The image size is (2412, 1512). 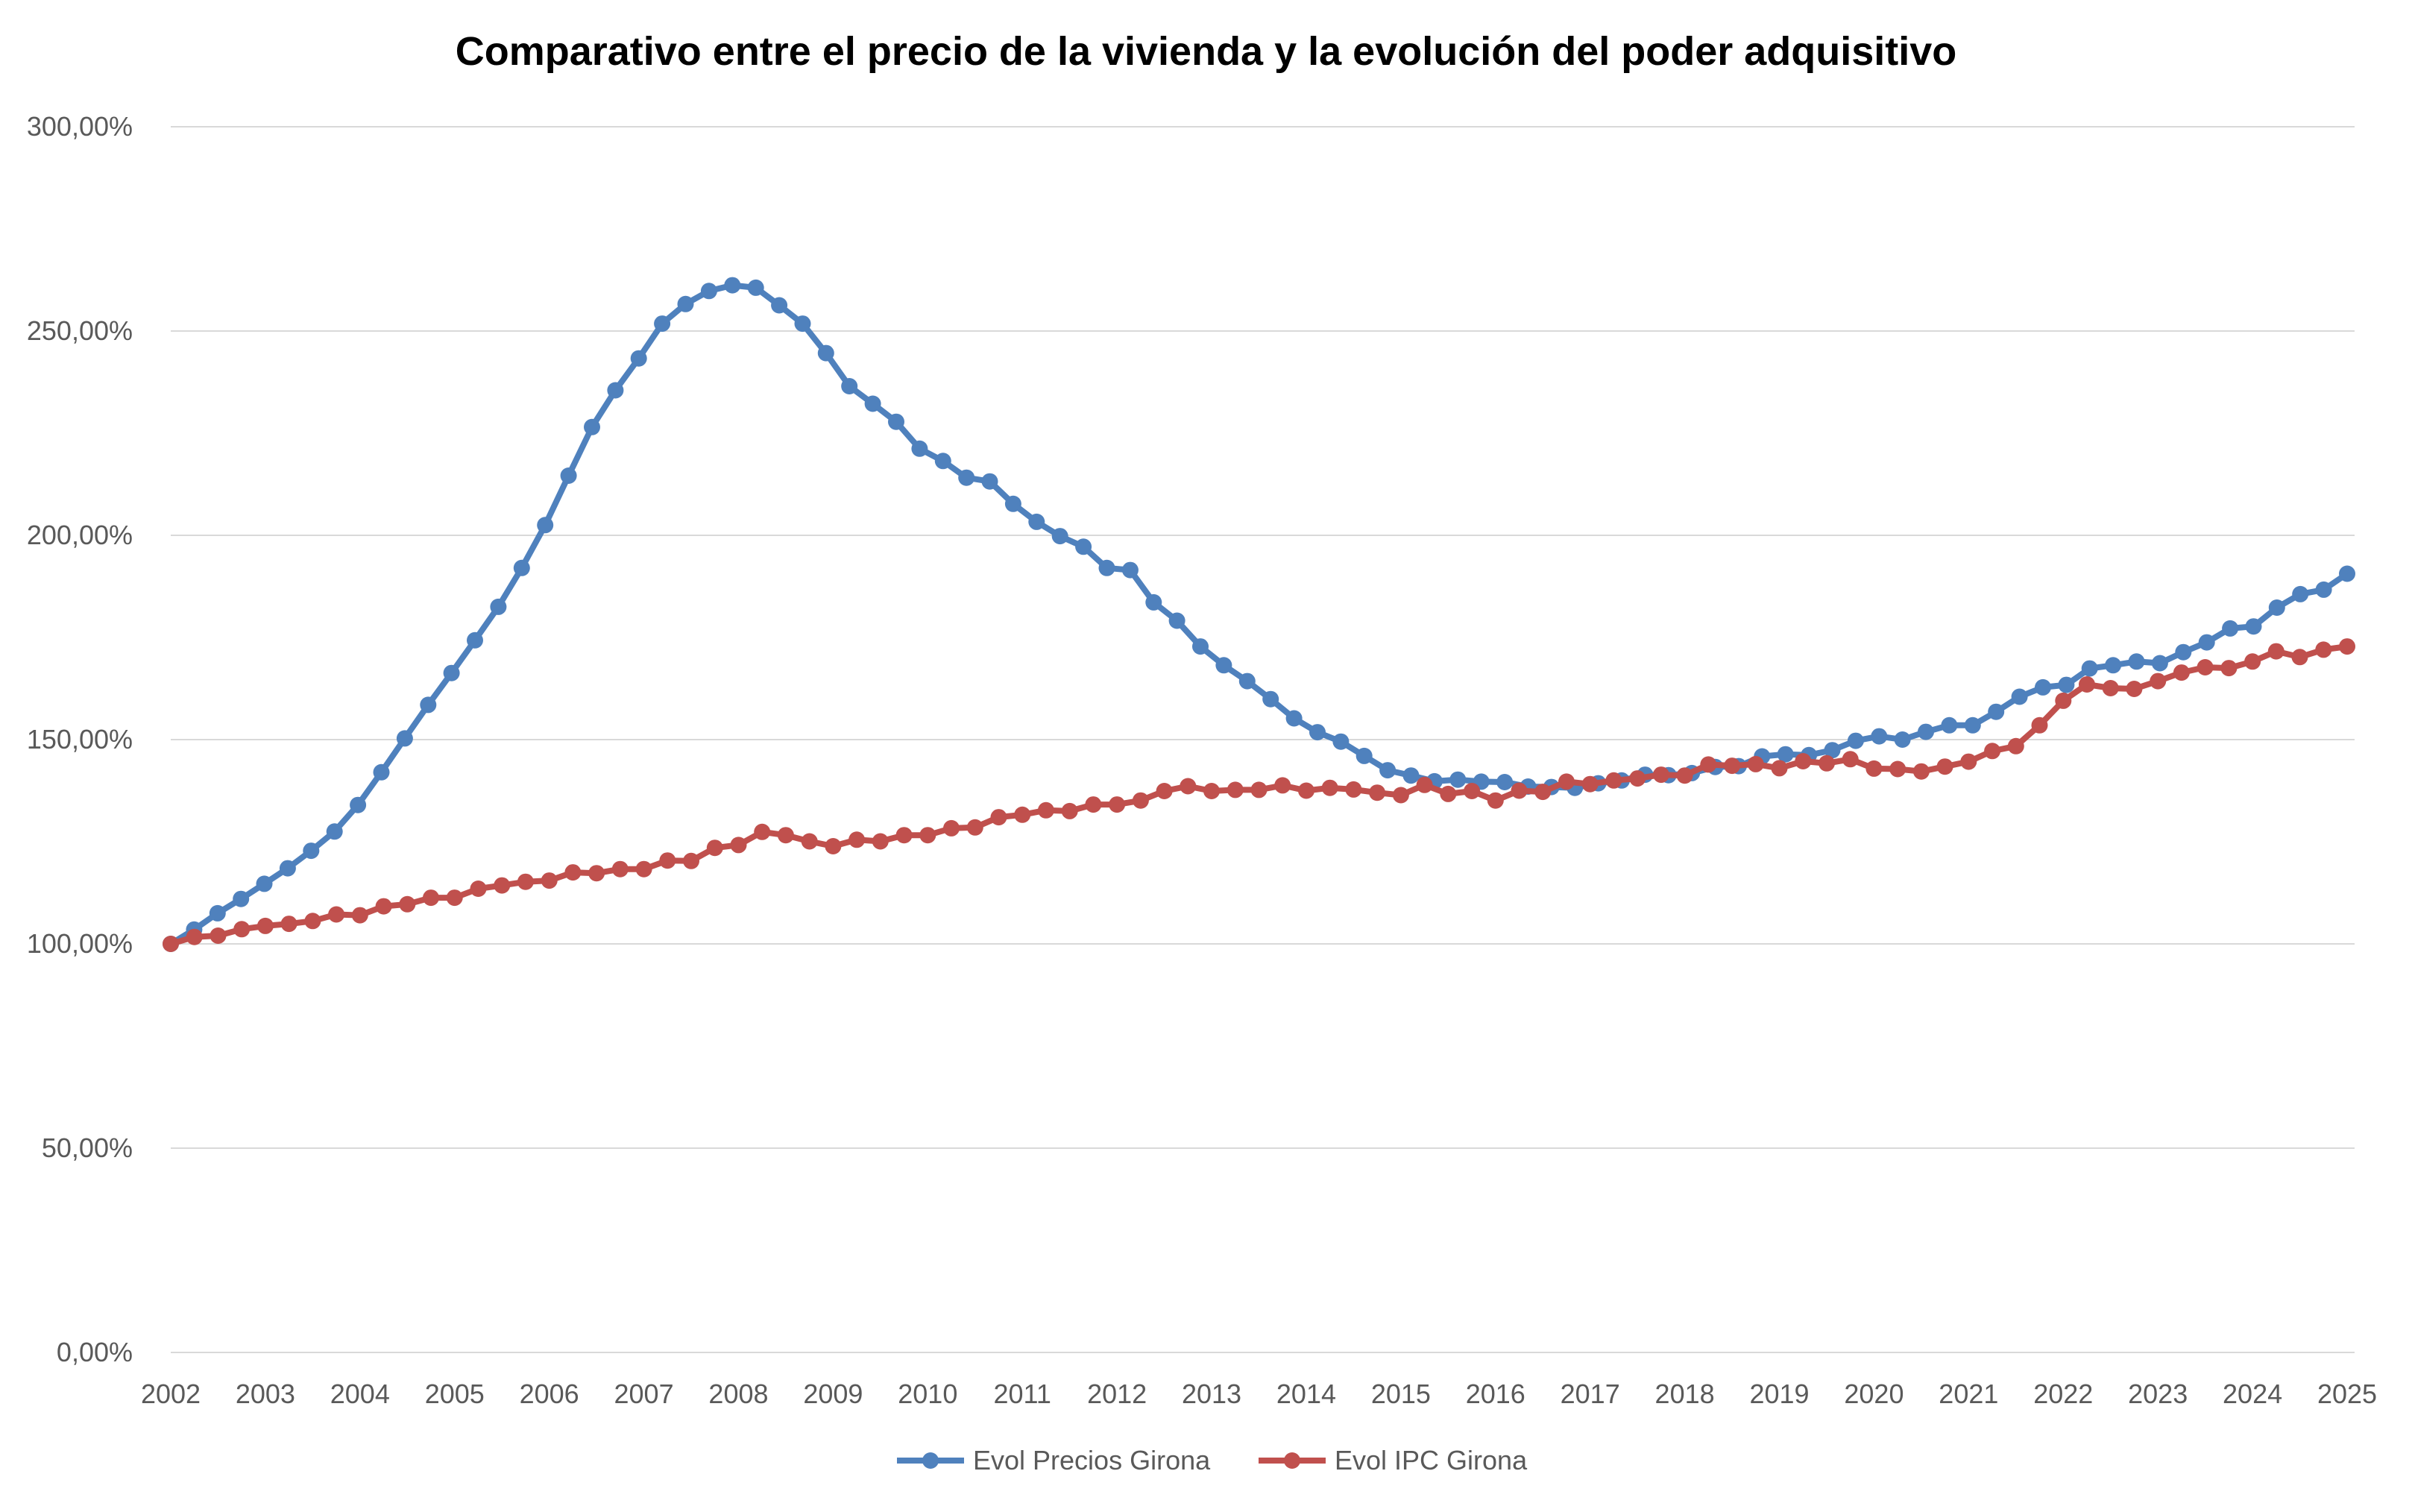 I want to click on x-tick-label: 2013, so click(x=1211, y=1394).